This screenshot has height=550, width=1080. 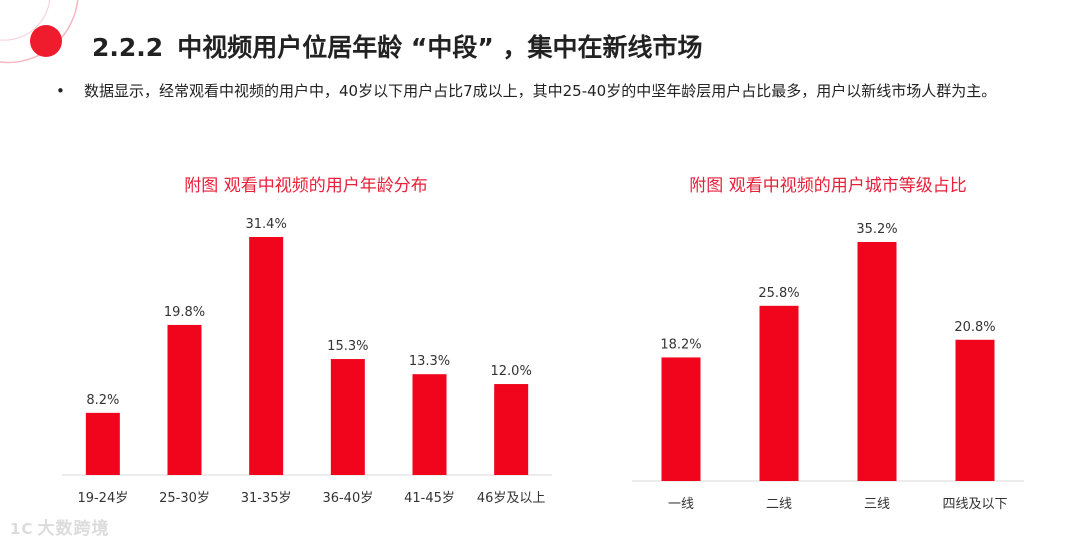 I want to click on watermark-logo: 1C 大数跨境, so click(x=59, y=526).